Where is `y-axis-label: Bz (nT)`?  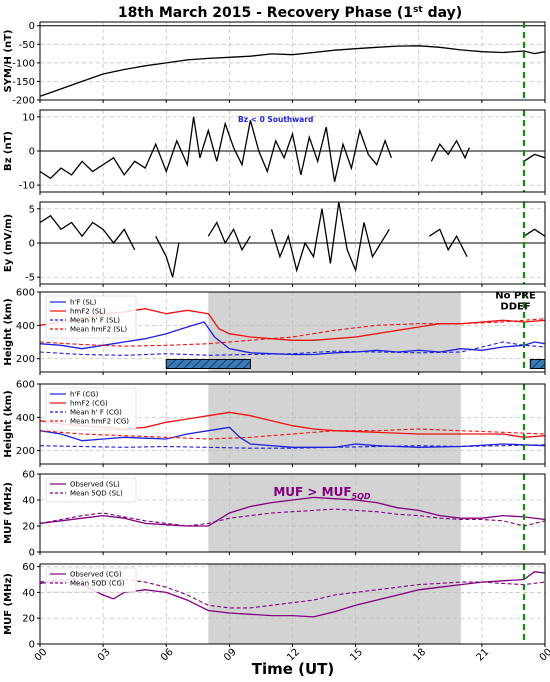 y-axis-label: Bz (nT) is located at coordinates (8, 151).